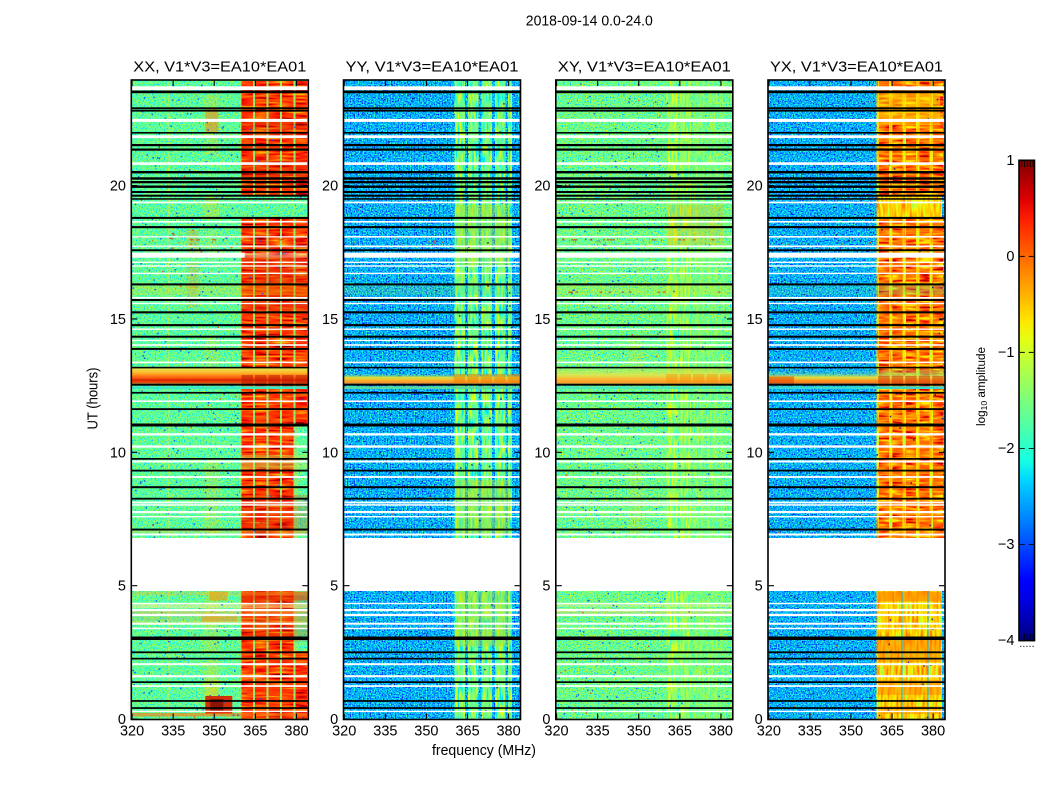 The height and width of the screenshot is (805, 1050). Describe the element at coordinates (644, 68) in the screenshot. I see `svg-text: XY, V1*V3=EA10*EA01` at that location.